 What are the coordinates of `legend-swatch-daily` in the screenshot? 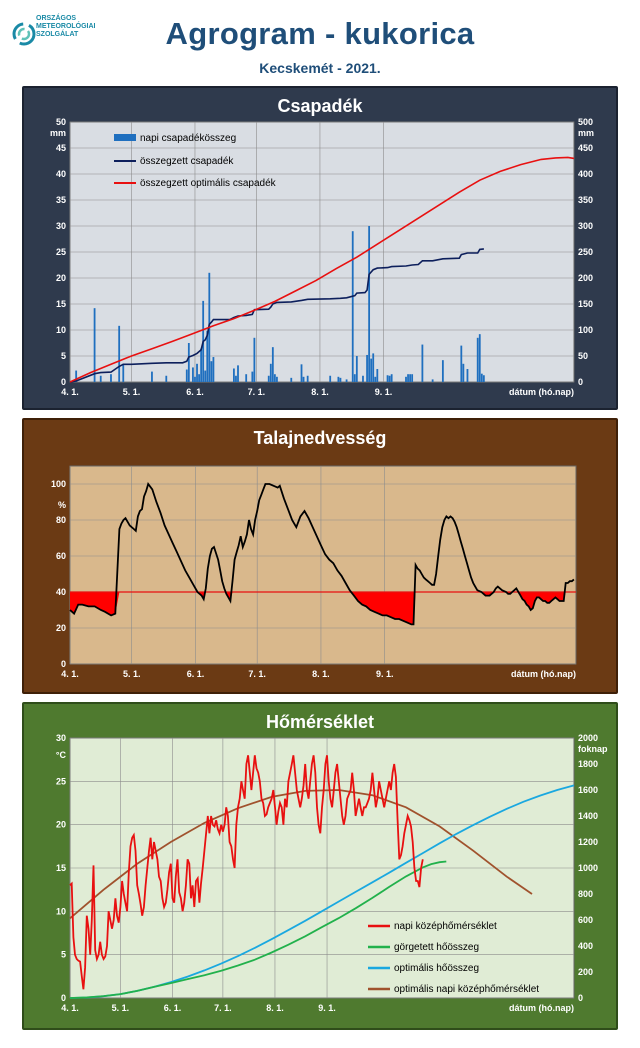 It's located at (125, 137).